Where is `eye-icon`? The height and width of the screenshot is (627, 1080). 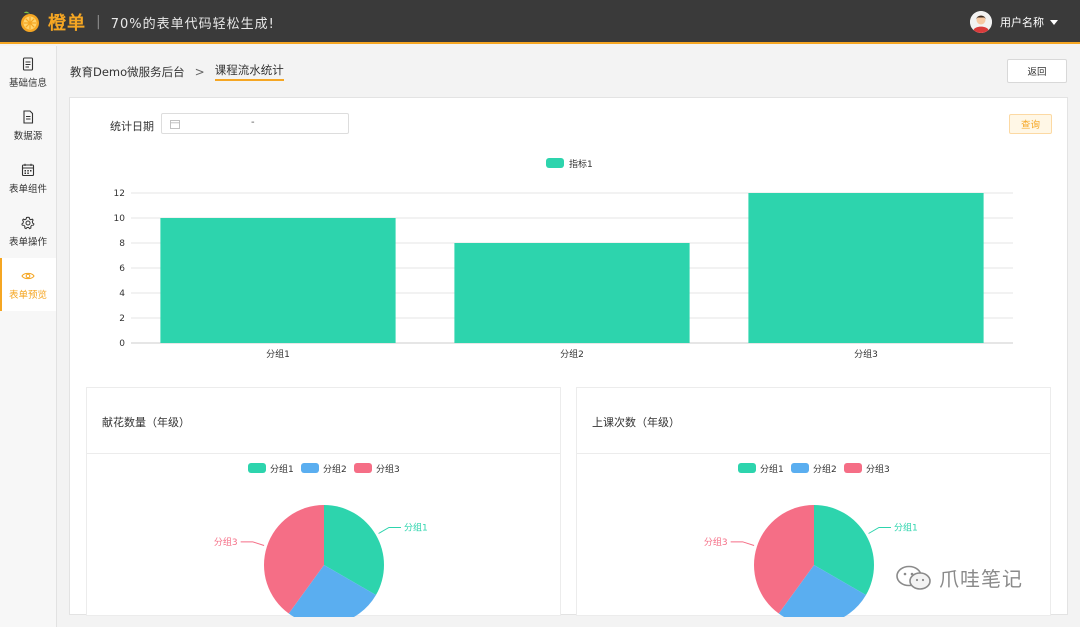 eye-icon is located at coordinates (28, 275).